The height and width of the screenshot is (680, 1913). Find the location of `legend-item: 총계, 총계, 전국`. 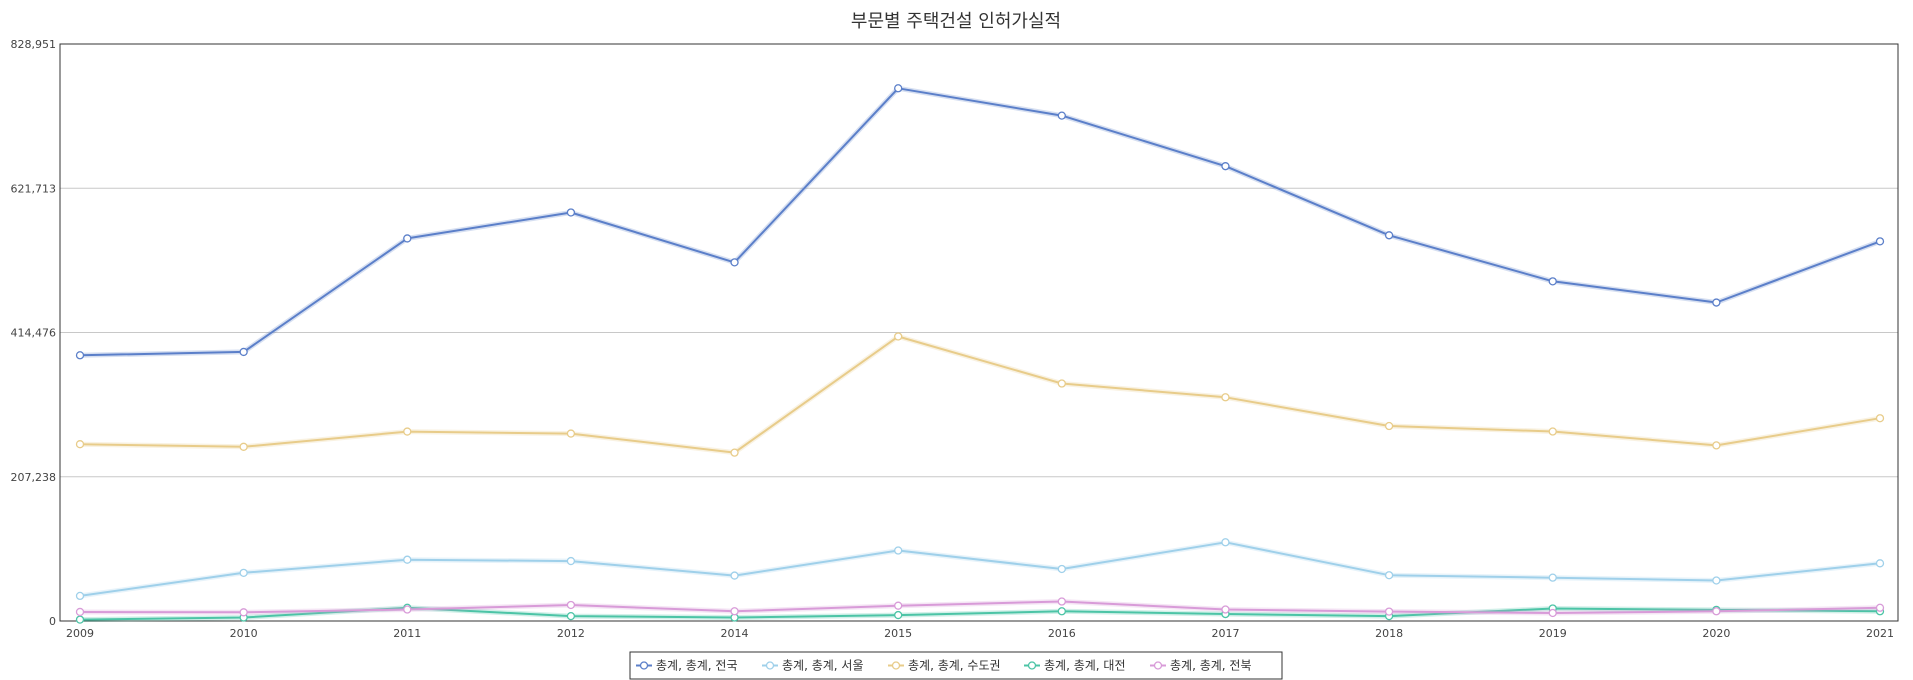

legend-item: 총계, 총계, 전국 is located at coordinates (687, 666).